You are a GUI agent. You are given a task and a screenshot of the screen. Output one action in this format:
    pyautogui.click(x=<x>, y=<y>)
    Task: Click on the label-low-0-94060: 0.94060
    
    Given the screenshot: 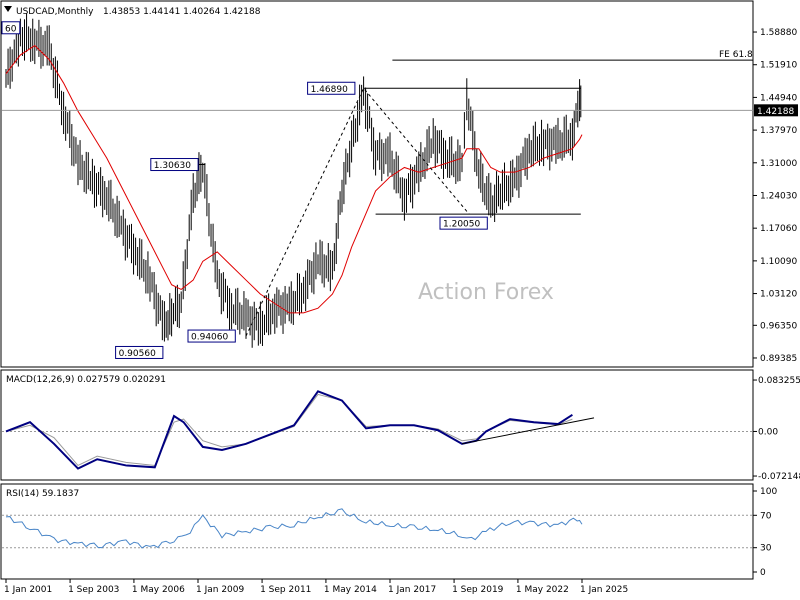 What is the action you would take?
    pyautogui.click(x=209, y=338)
    